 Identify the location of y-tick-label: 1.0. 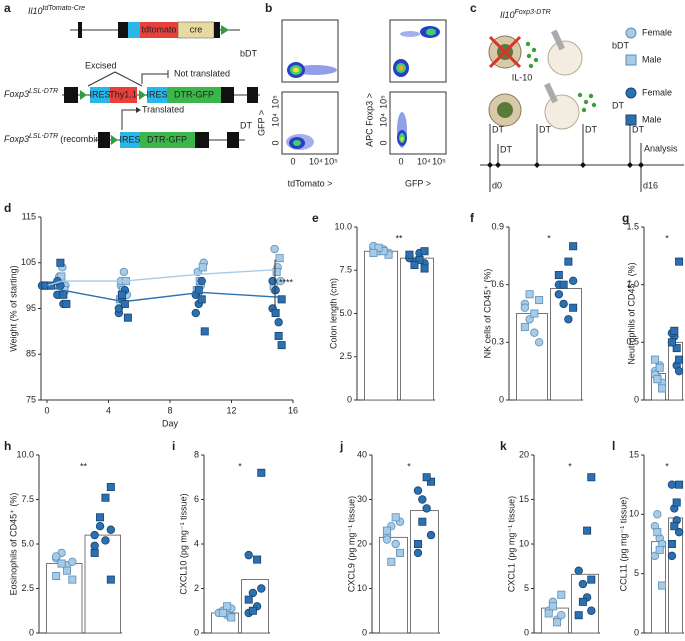
(632, 284).